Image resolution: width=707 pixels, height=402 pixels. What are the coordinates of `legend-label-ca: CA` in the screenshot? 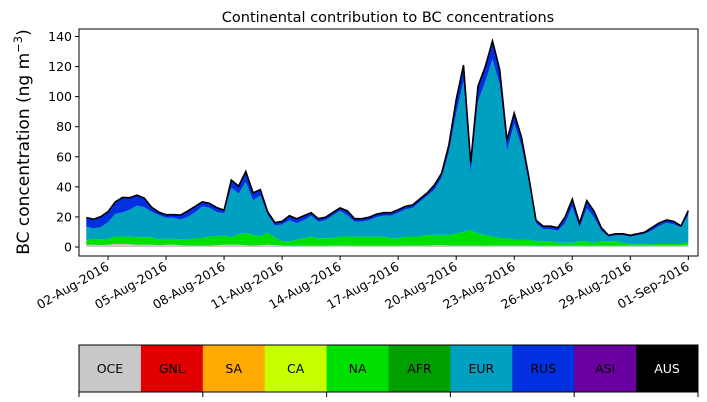 It's located at (296, 368).